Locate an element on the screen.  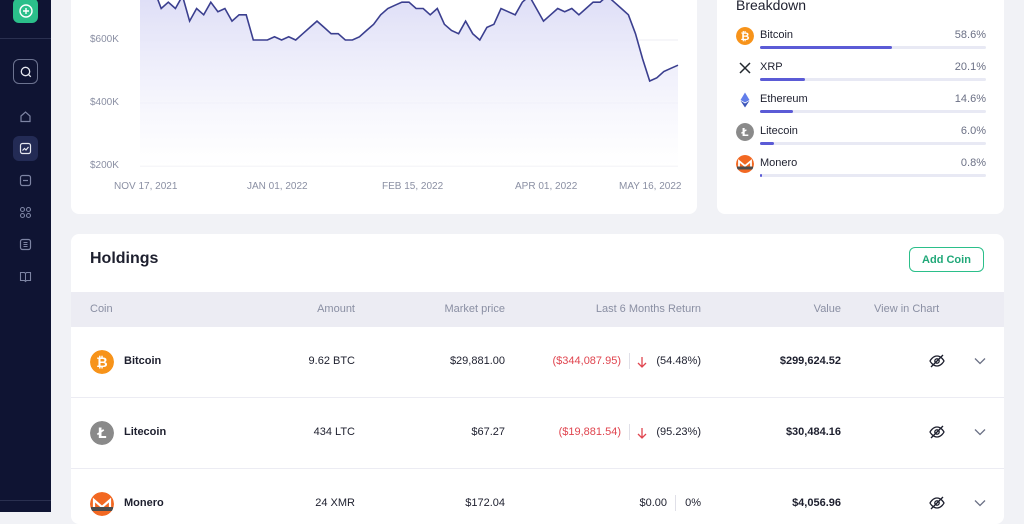
bitcoin-icon: ₿ is located at coordinates (745, 36).